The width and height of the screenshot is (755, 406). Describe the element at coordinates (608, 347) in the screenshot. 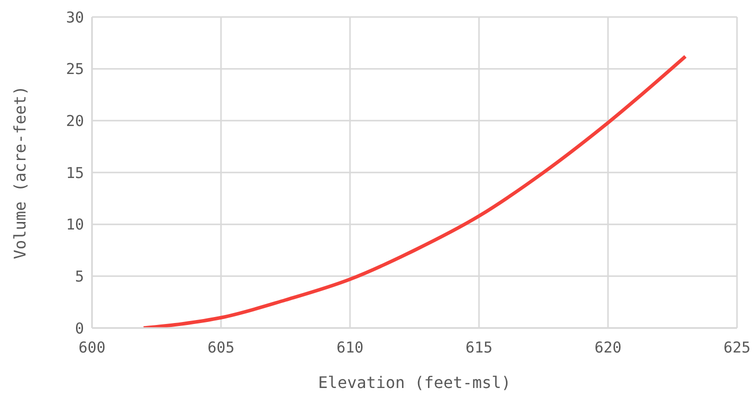

I see `x-tick-label: 620` at that location.